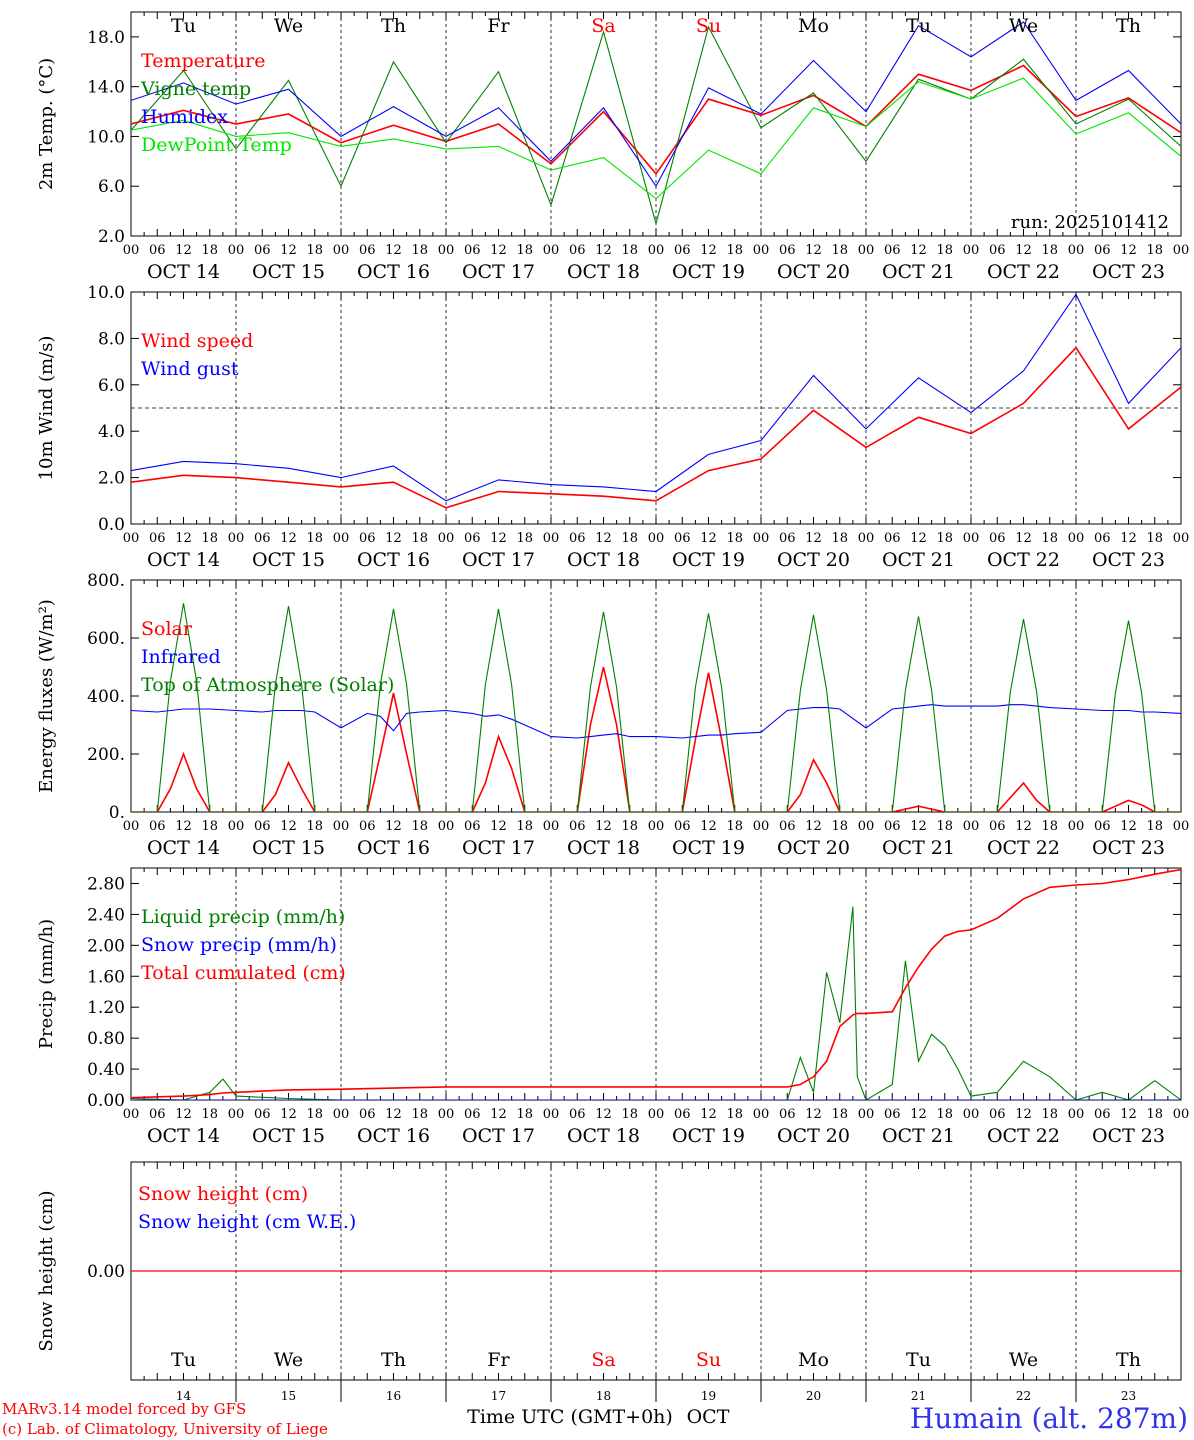 The image size is (1194, 1440). What do you see at coordinates (216, 145) in the screenshot?
I see `legend-entry: DewPoint Temp` at bounding box center [216, 145].